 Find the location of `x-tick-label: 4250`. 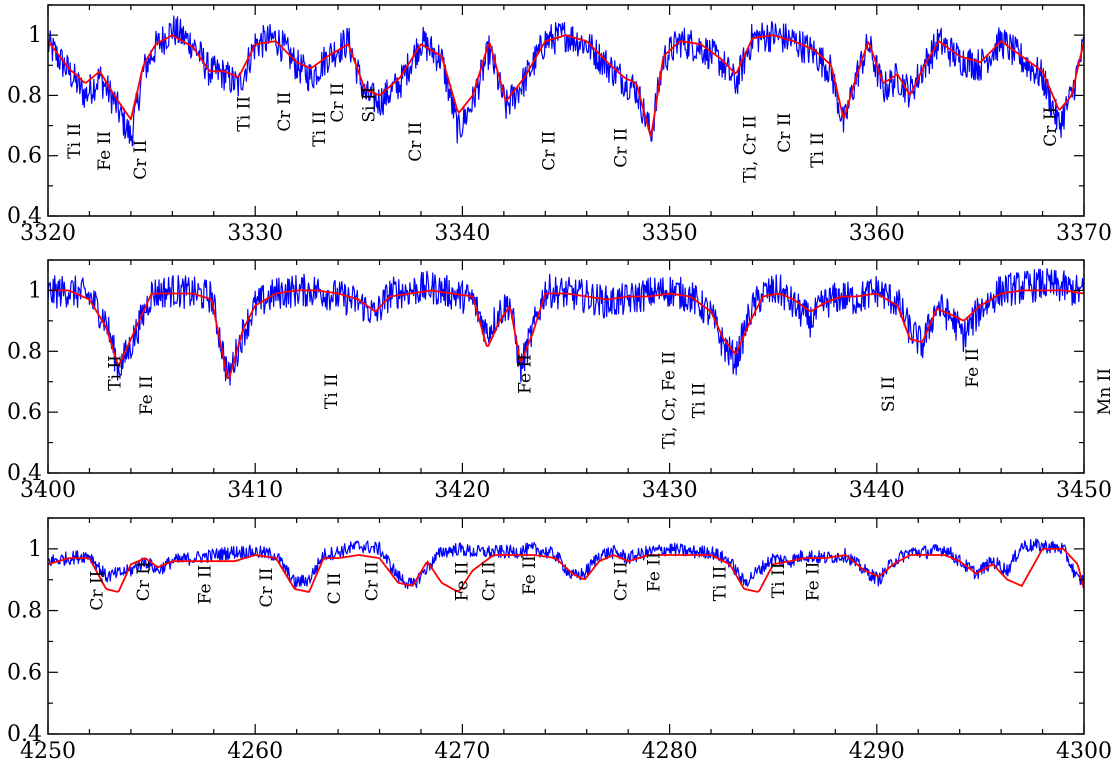

x-tick-label: 4250 is located at coordinates (48, 751).